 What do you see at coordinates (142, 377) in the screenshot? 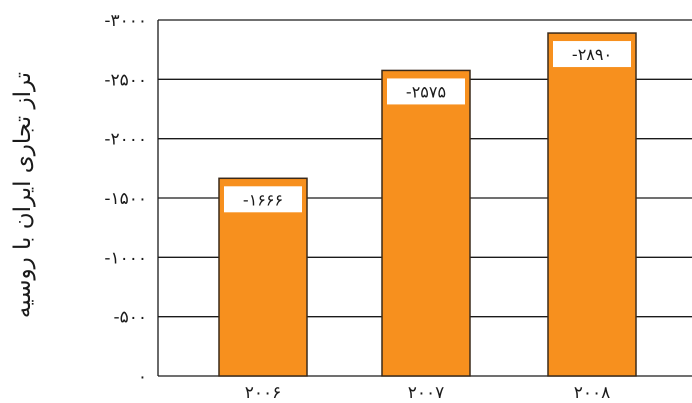
I see `y-tick-label: ۰` at bounding box center [142, 377].